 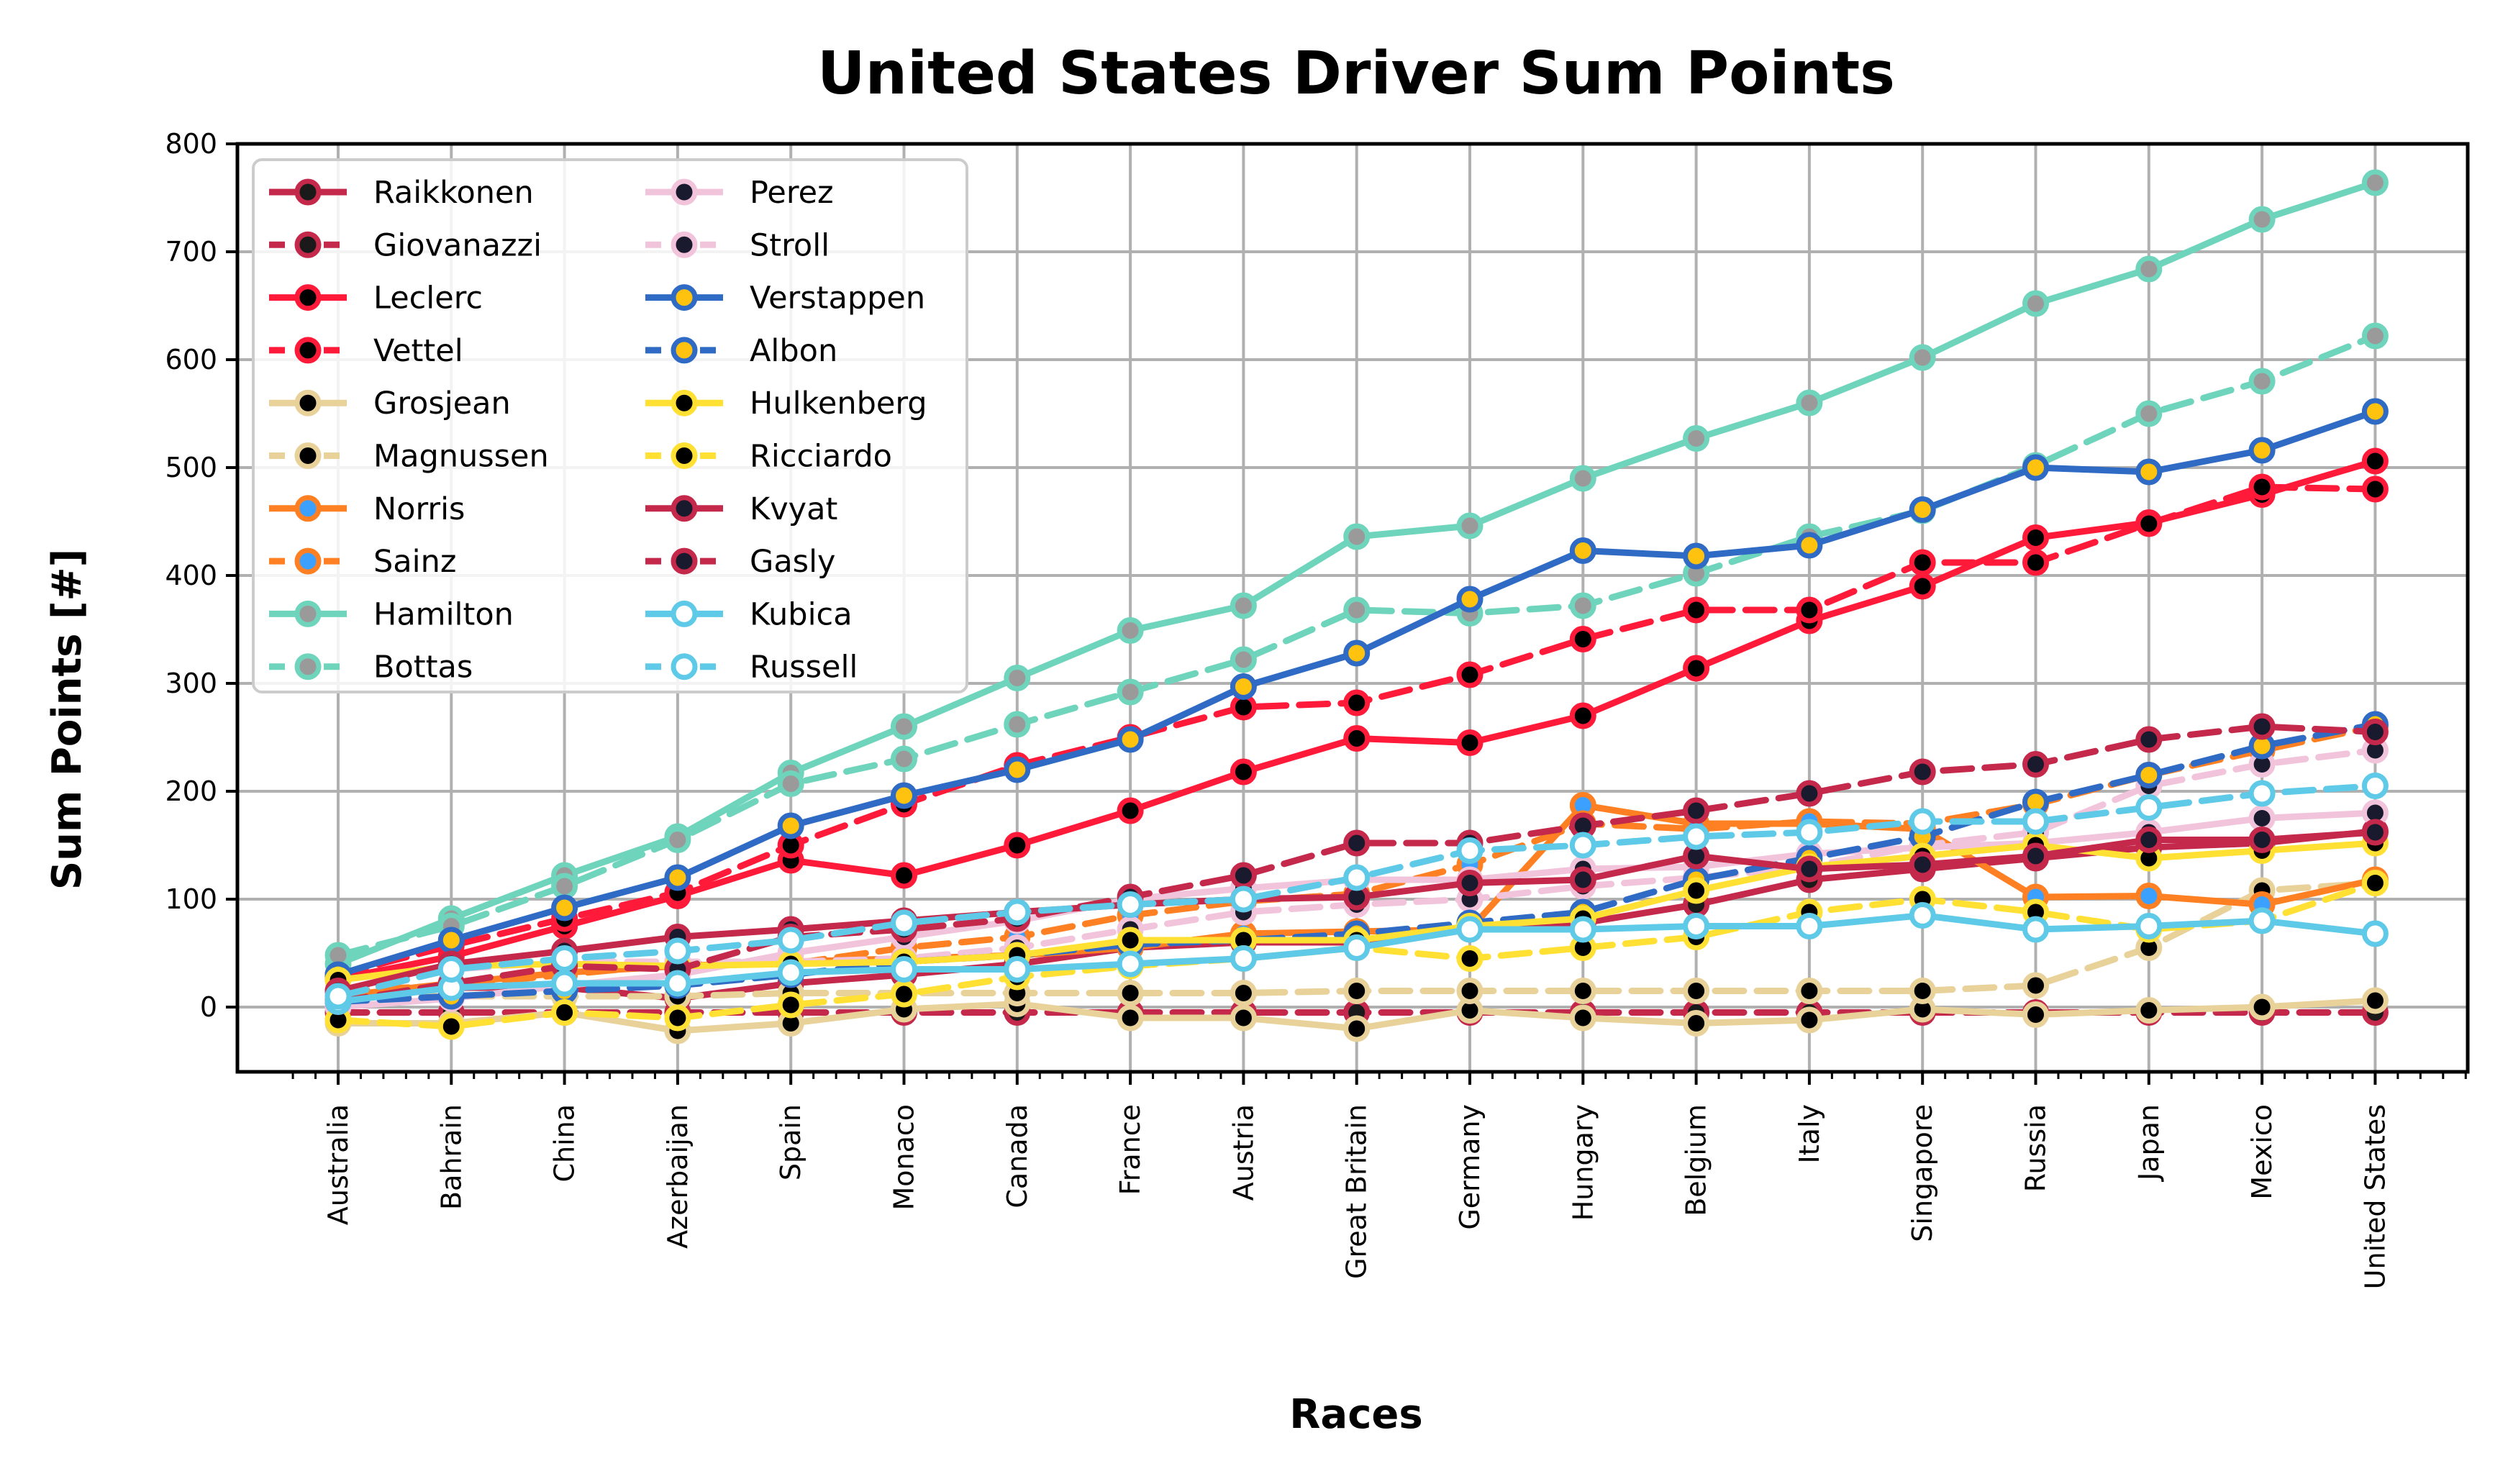 I want to click on x-tick-label: Monaco, so click(x=905, y=1158).